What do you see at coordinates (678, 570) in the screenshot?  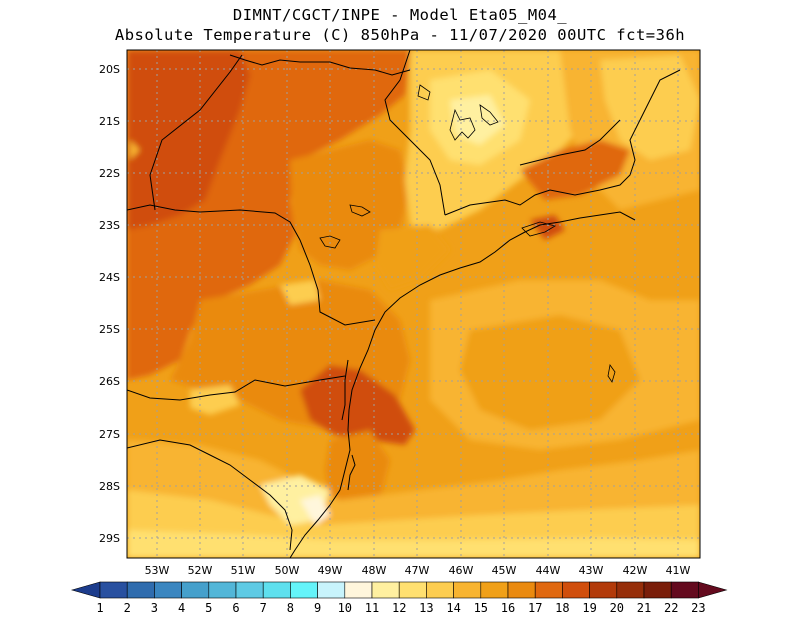 I see `lon-label: 41W` at bounding box center [678, 570].